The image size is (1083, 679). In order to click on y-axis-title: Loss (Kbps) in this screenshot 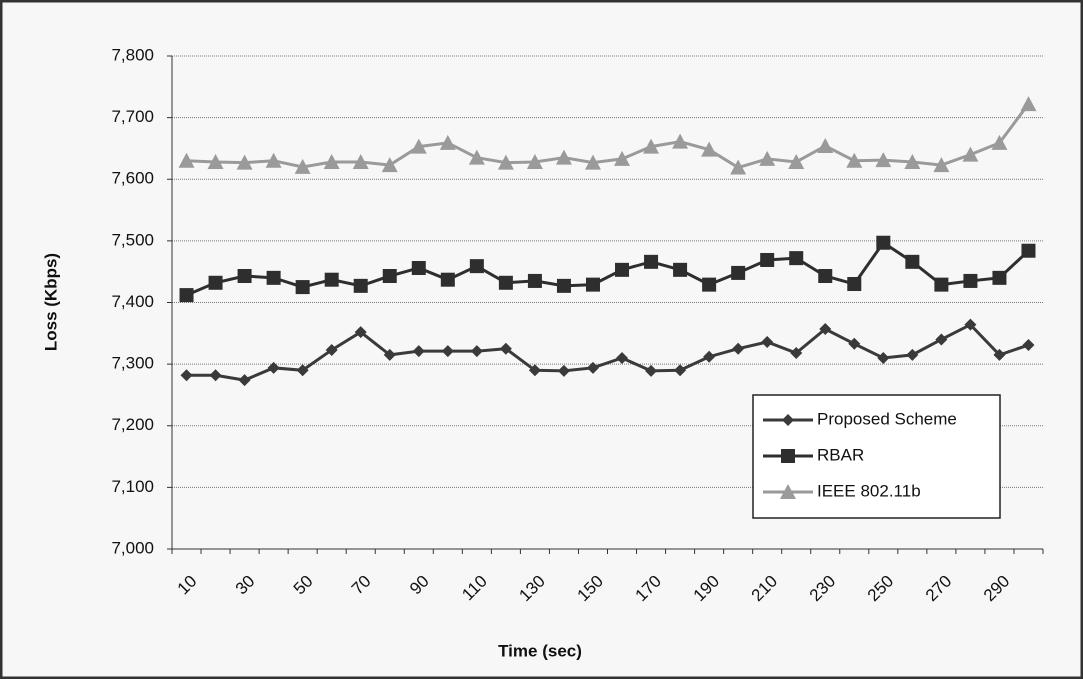, I will do `click(50, 302)`.